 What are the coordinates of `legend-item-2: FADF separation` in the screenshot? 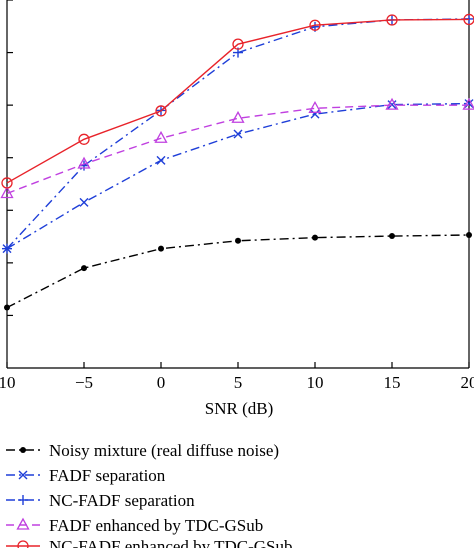 It's located at (86, 475).